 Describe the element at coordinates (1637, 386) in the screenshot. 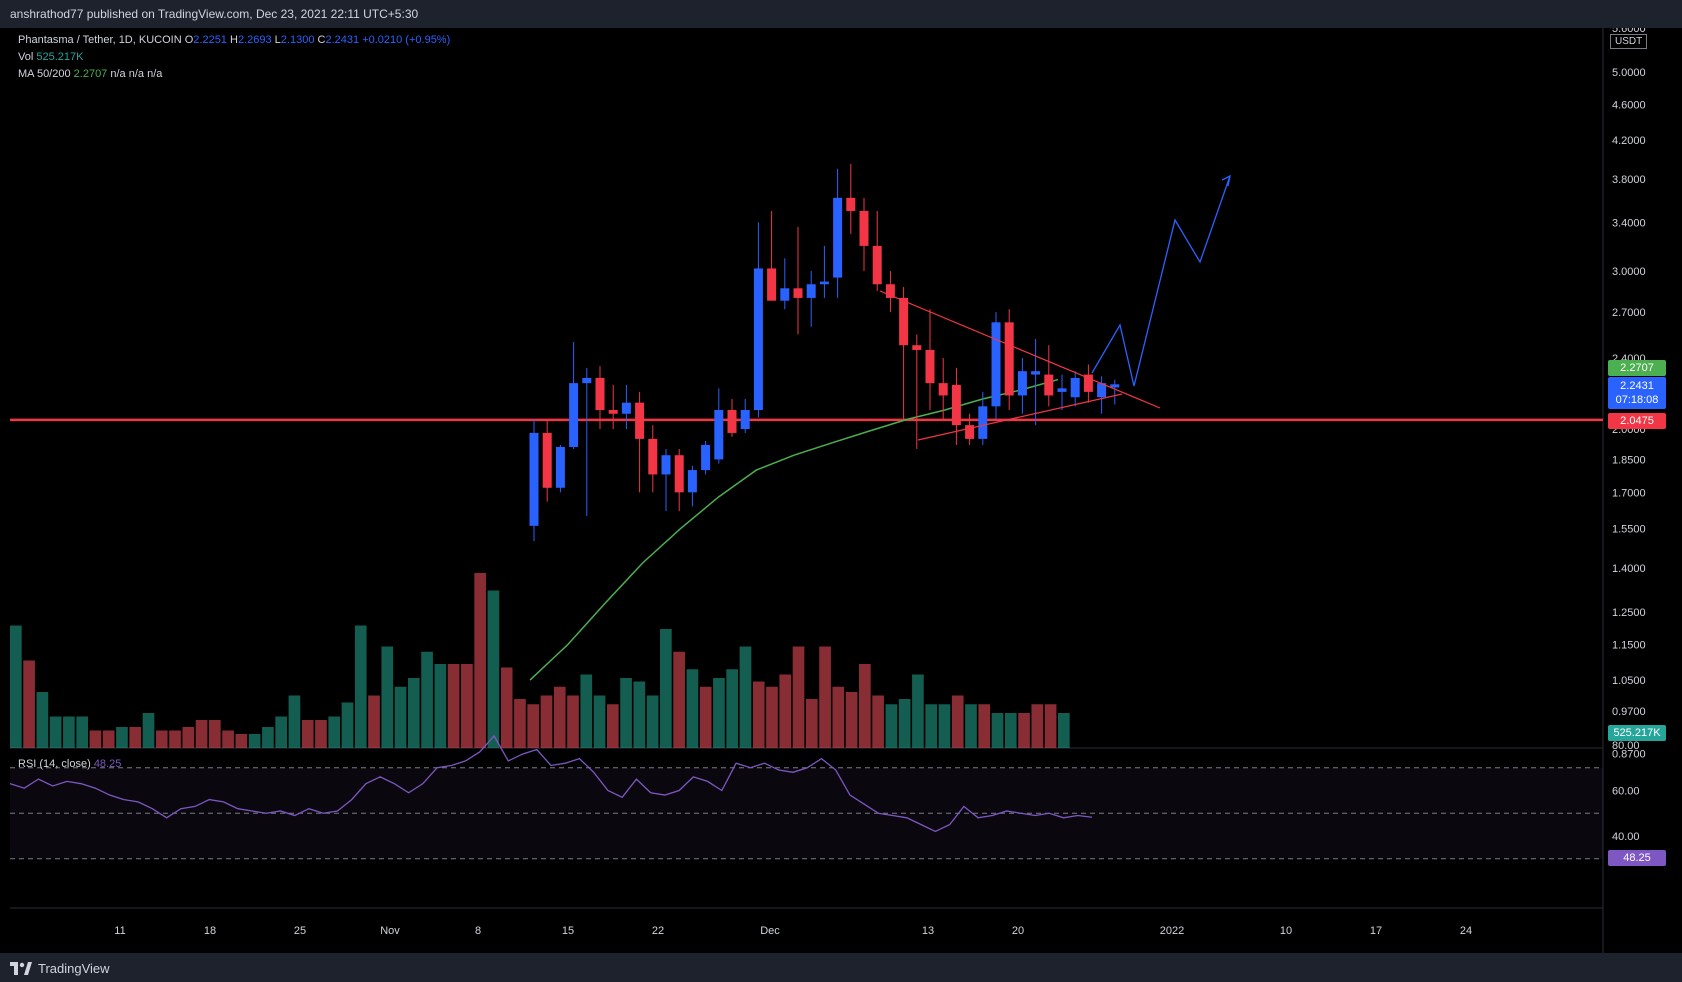

I see `last-price: 2.2431` at that location.